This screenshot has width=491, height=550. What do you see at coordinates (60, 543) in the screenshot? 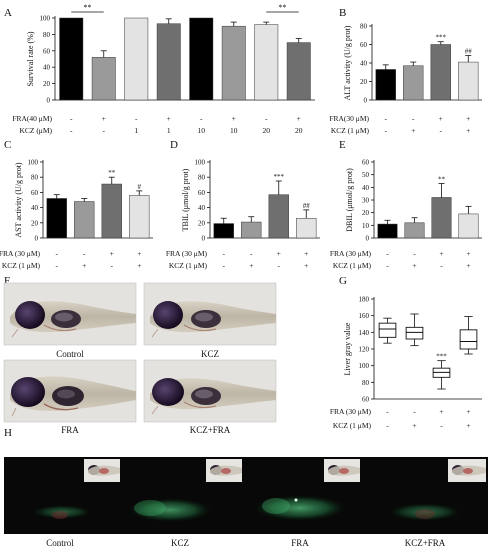
I see `fluor-label-control: Control` at bounding box center [60, 543].